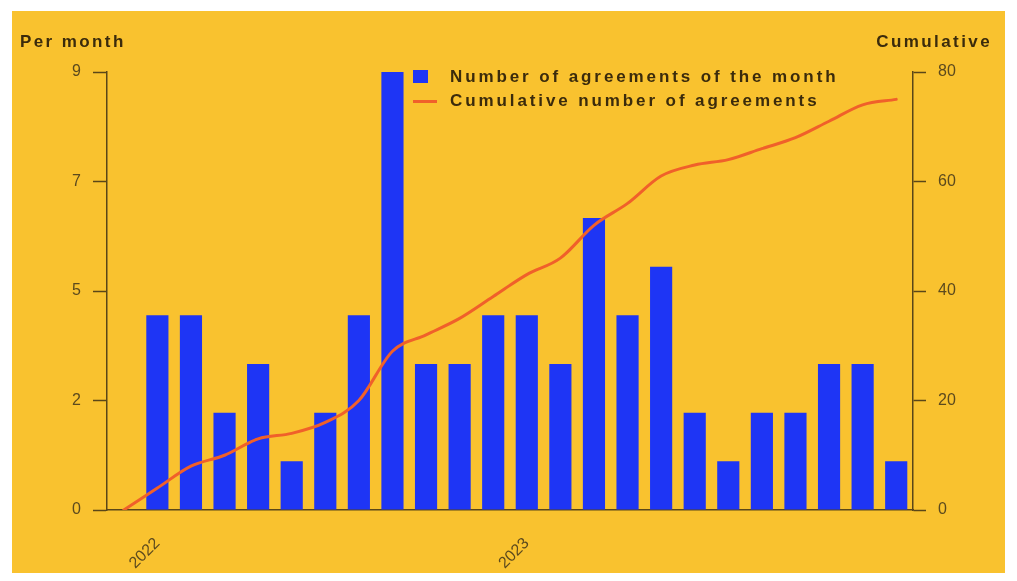 The width and height of the screenshot is (1017, 581). What do you see at coordinates (635, 101) in the screenshot?
I see `legend-label: Cumulative number of agreements` at bounding box center [635, 101].